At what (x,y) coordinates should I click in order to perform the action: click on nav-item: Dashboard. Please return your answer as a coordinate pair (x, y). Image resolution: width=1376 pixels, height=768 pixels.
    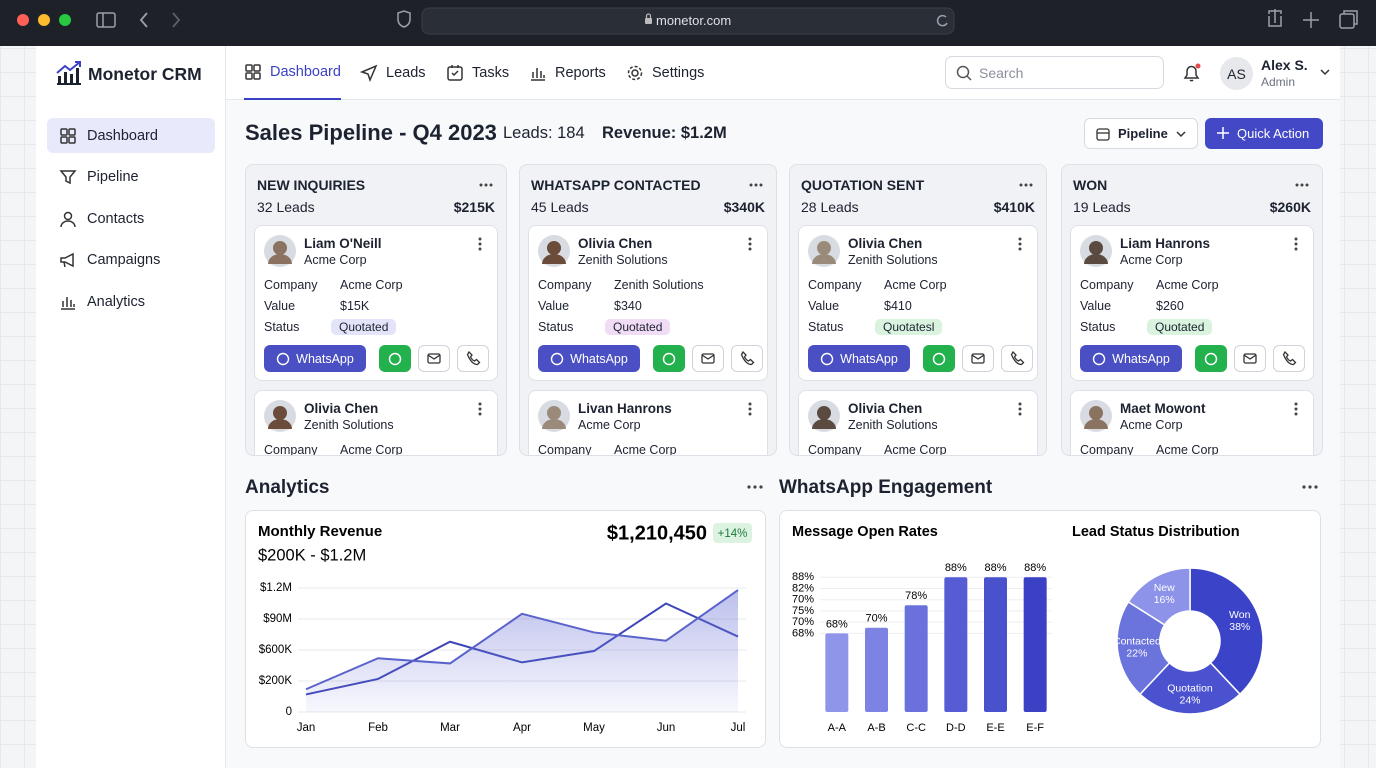
    Looking at the image, I should click on (292, 73).